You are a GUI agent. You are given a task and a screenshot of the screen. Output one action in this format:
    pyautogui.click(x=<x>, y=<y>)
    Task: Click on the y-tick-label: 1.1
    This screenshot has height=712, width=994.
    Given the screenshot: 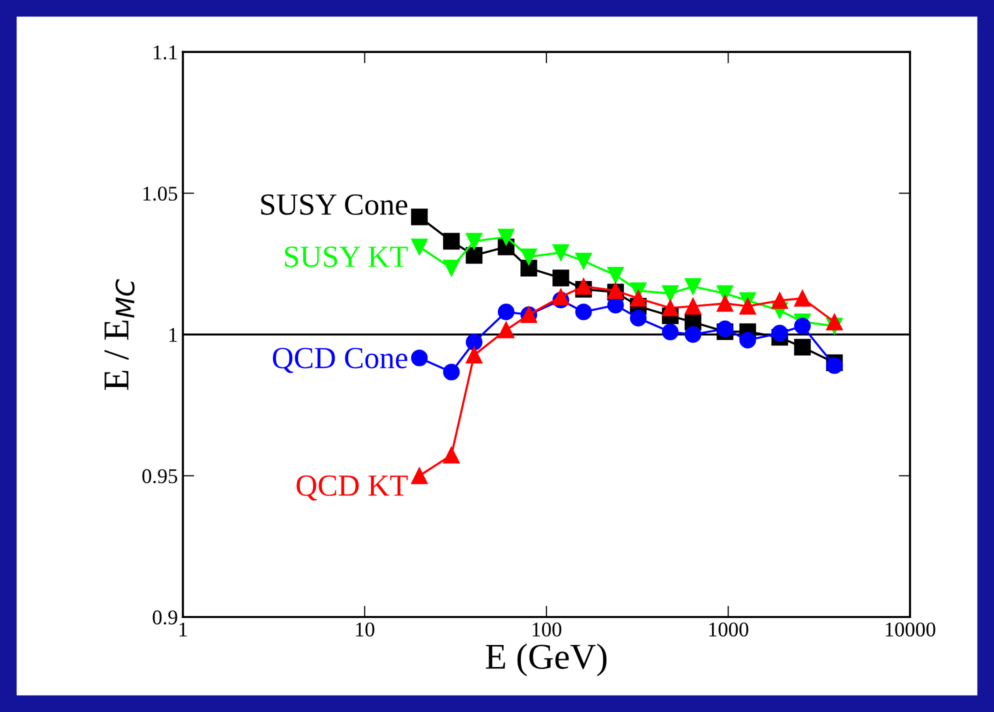 What is the action you would take?
    pyautogui.click(x=165, y=52)
    